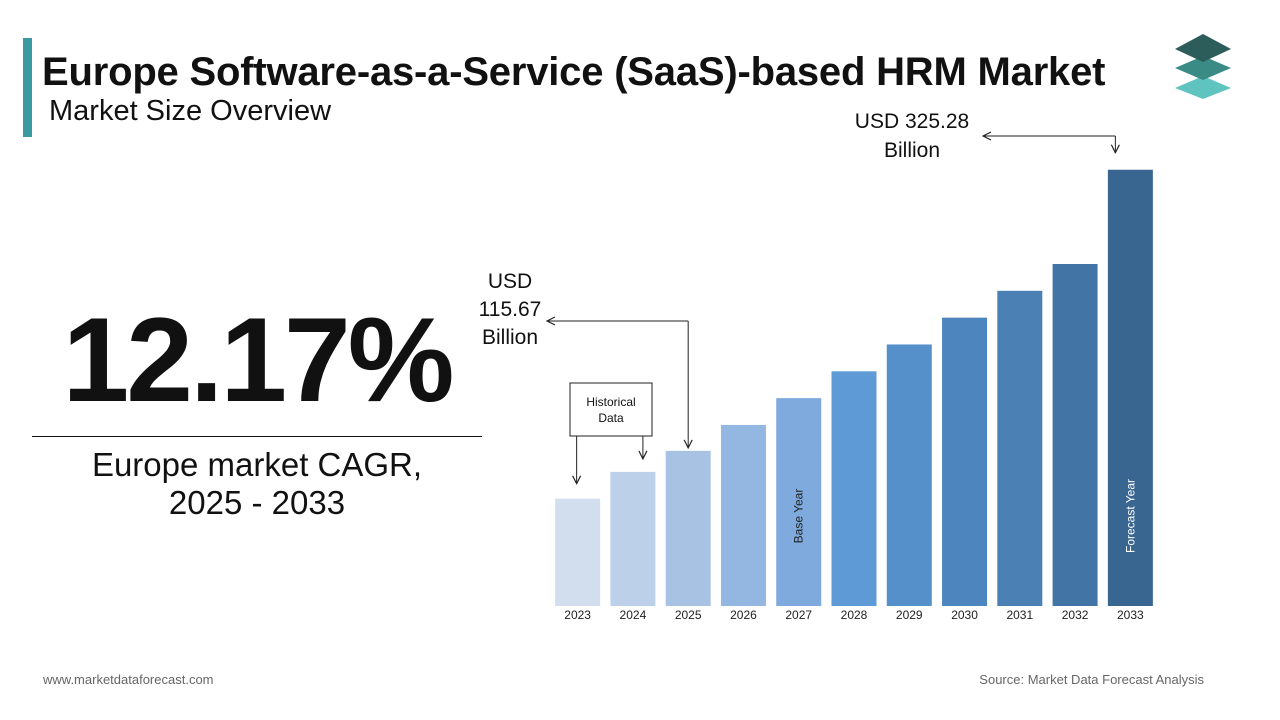 This screenshot has height=720, width=1280. Describe the element at coordinates (611, 409) in the screenshot. I see `historical-data-box` at that location.